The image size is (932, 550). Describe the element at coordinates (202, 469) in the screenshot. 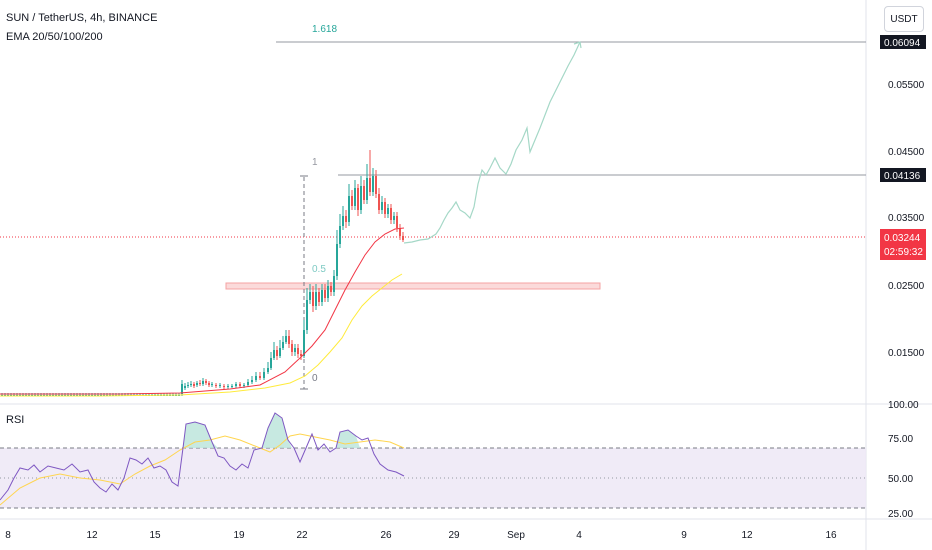

I see `rsi-ma-line` at that location.